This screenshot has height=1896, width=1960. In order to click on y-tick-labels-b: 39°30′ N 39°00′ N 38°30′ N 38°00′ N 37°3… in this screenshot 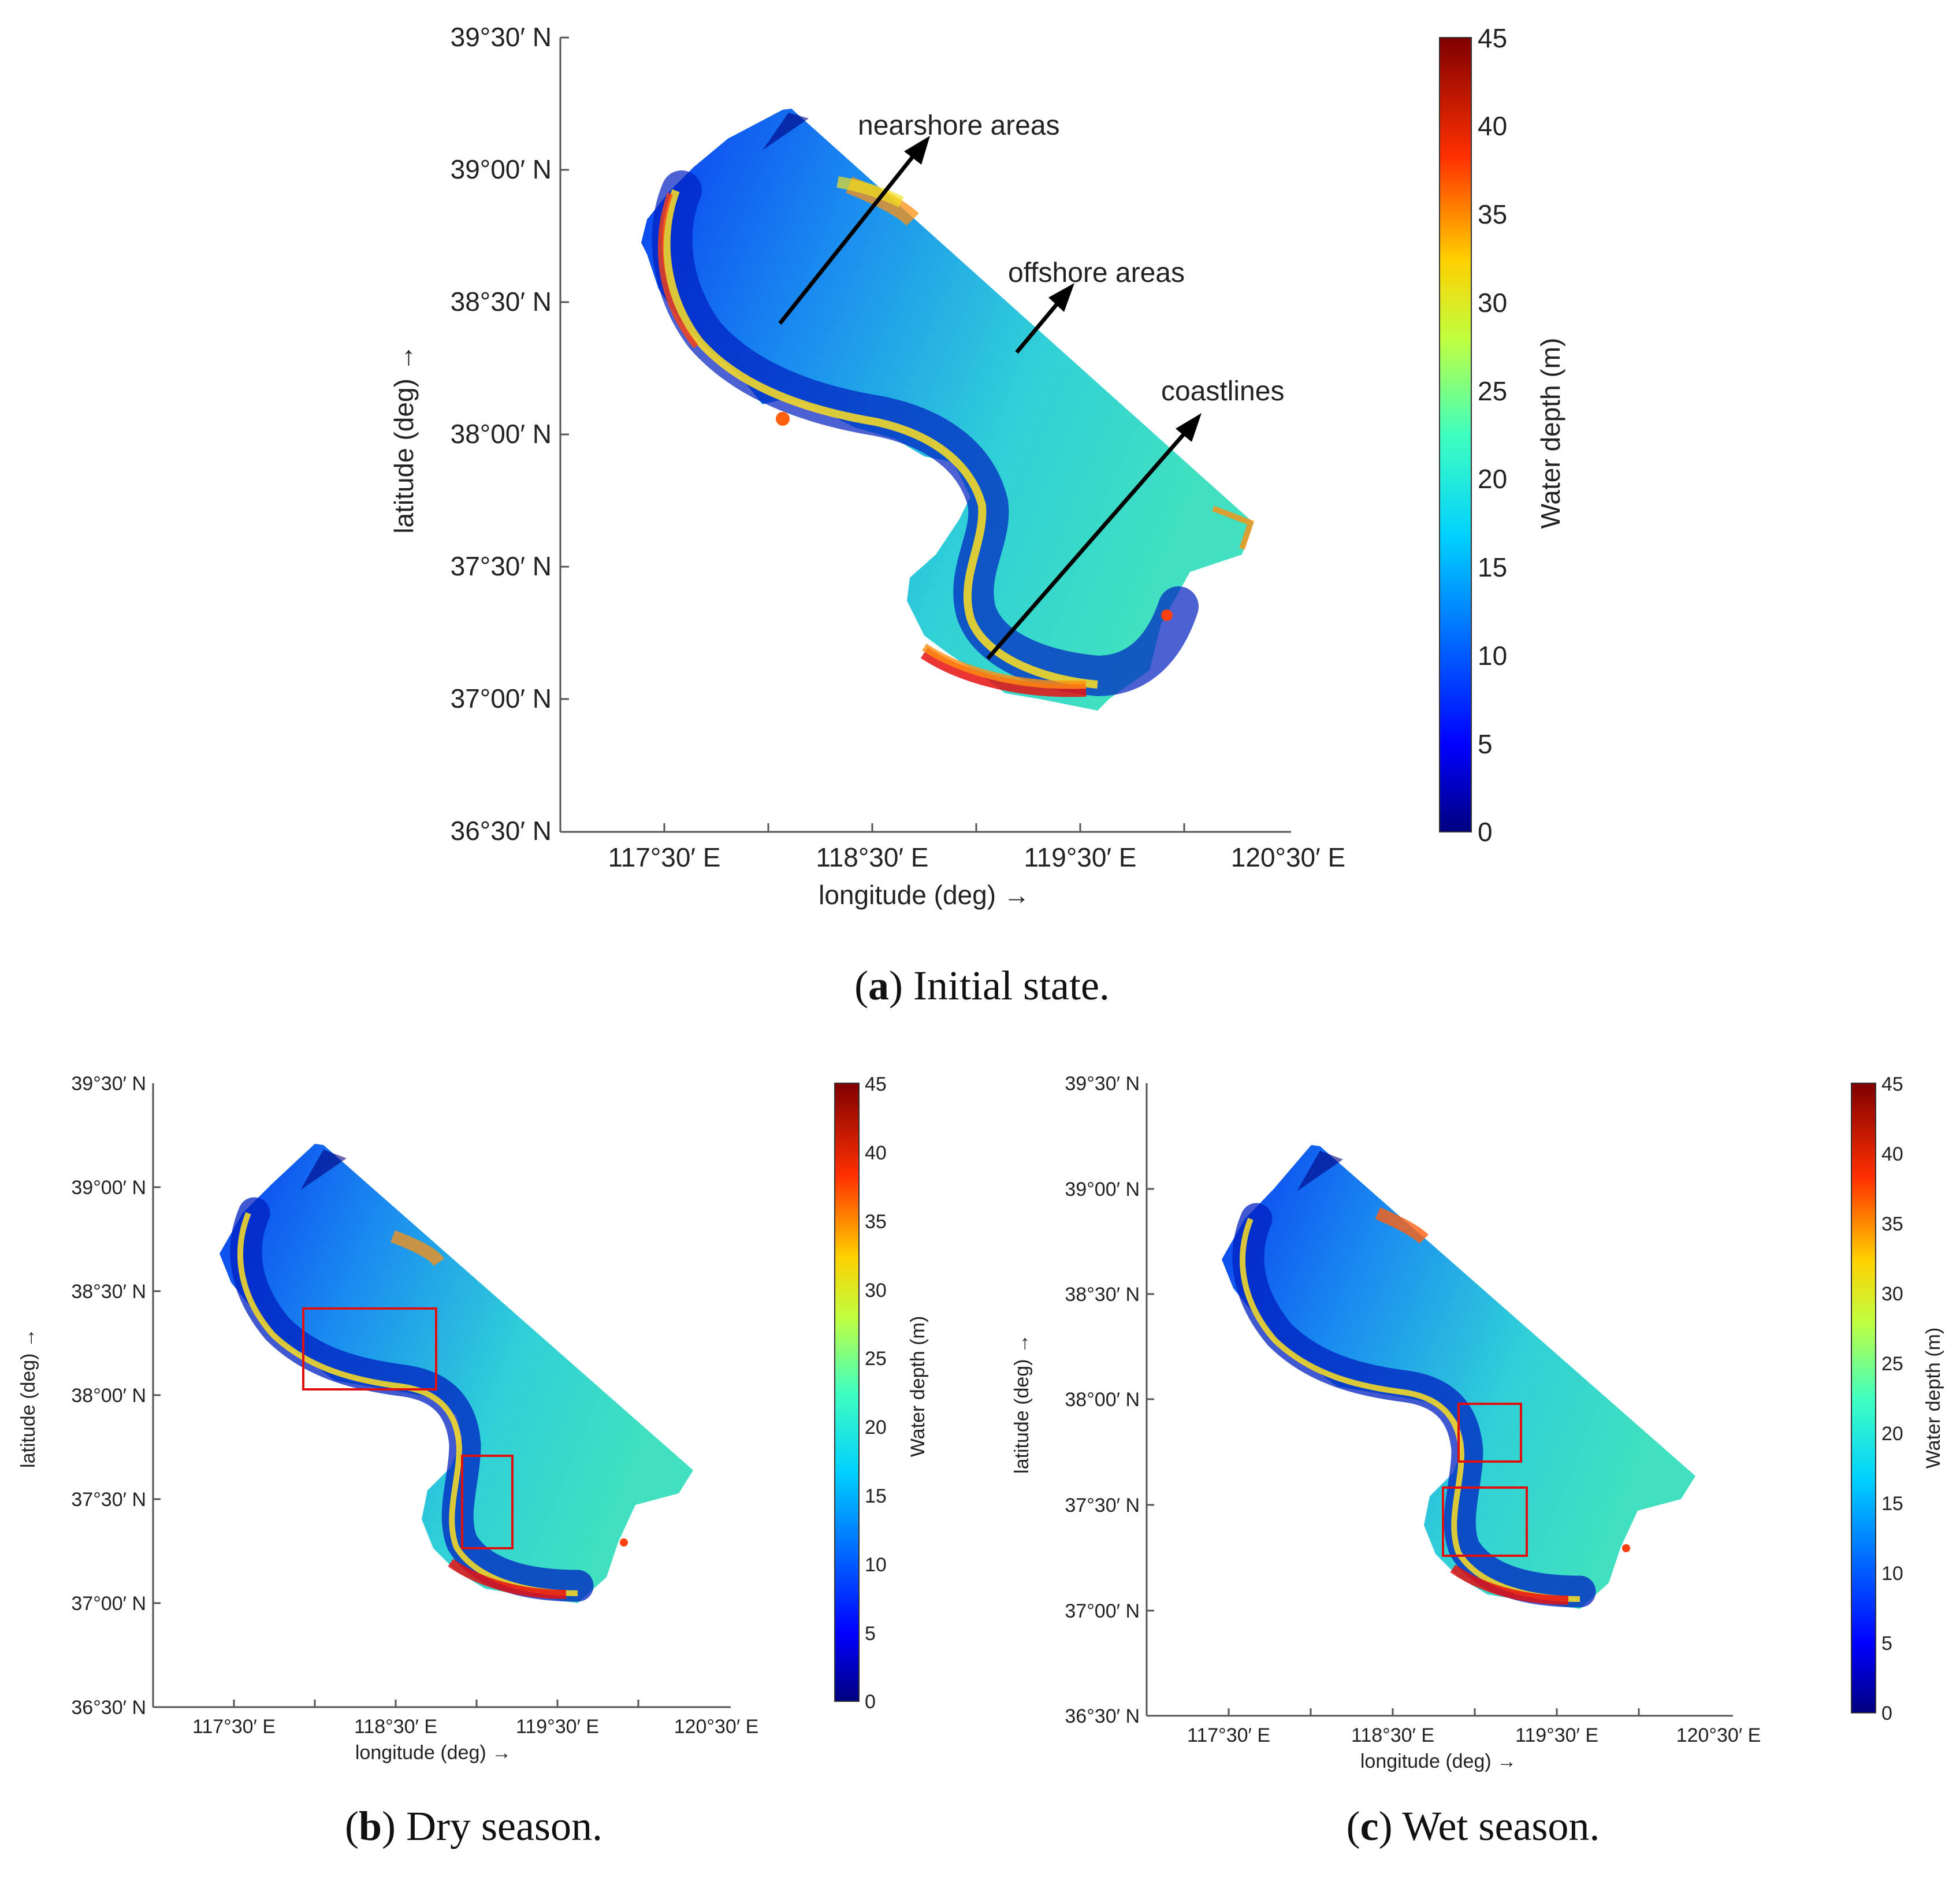, I will do `click(108, 1396)`.